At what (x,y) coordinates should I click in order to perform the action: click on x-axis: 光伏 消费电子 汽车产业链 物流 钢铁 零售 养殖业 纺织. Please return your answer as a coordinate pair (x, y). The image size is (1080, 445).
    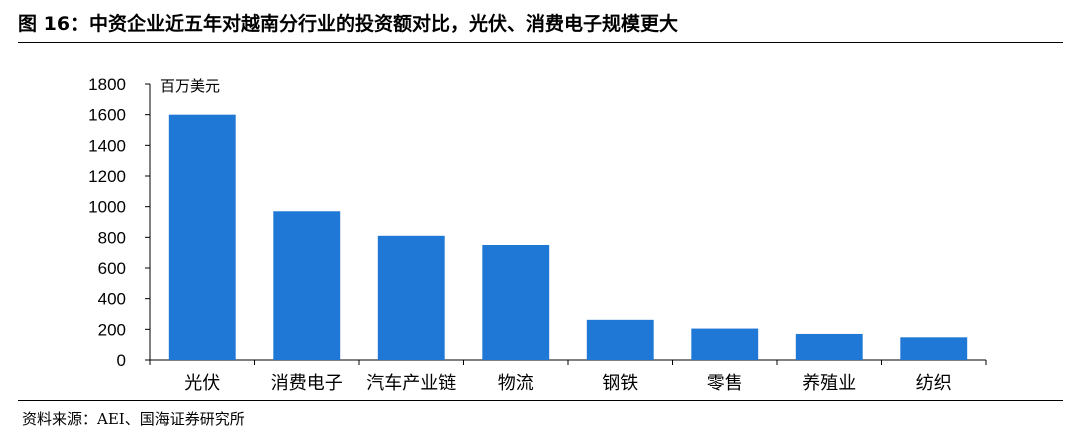
    Looking at the image, I should click on (568, 376).